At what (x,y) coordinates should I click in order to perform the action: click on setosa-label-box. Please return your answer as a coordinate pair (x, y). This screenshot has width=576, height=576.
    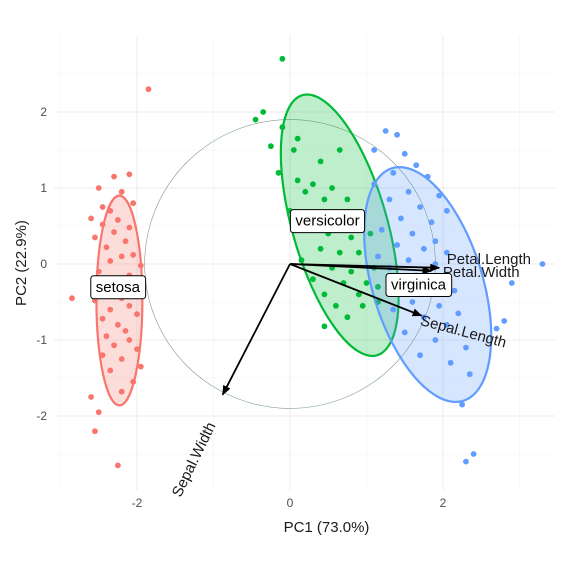
    Looking at the image, I should click on (118, 287).